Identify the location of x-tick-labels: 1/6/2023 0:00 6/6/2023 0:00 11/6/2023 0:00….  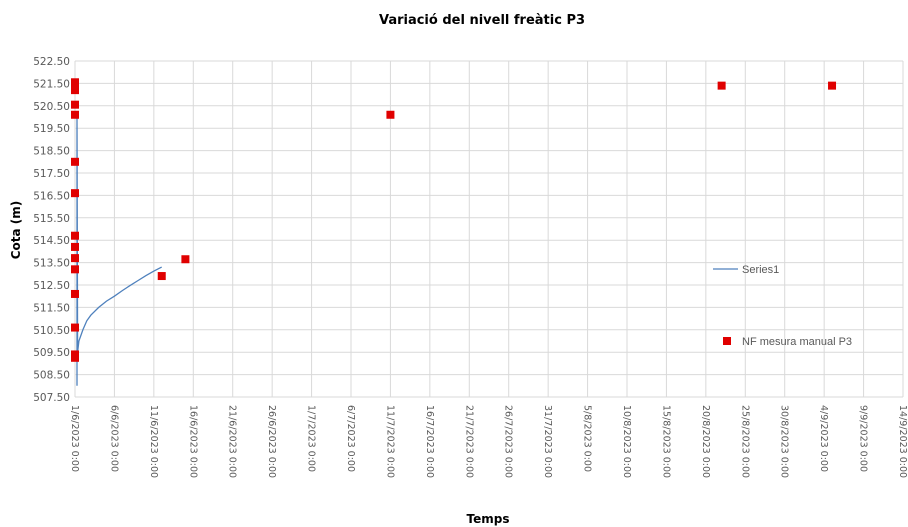
(488, 441).